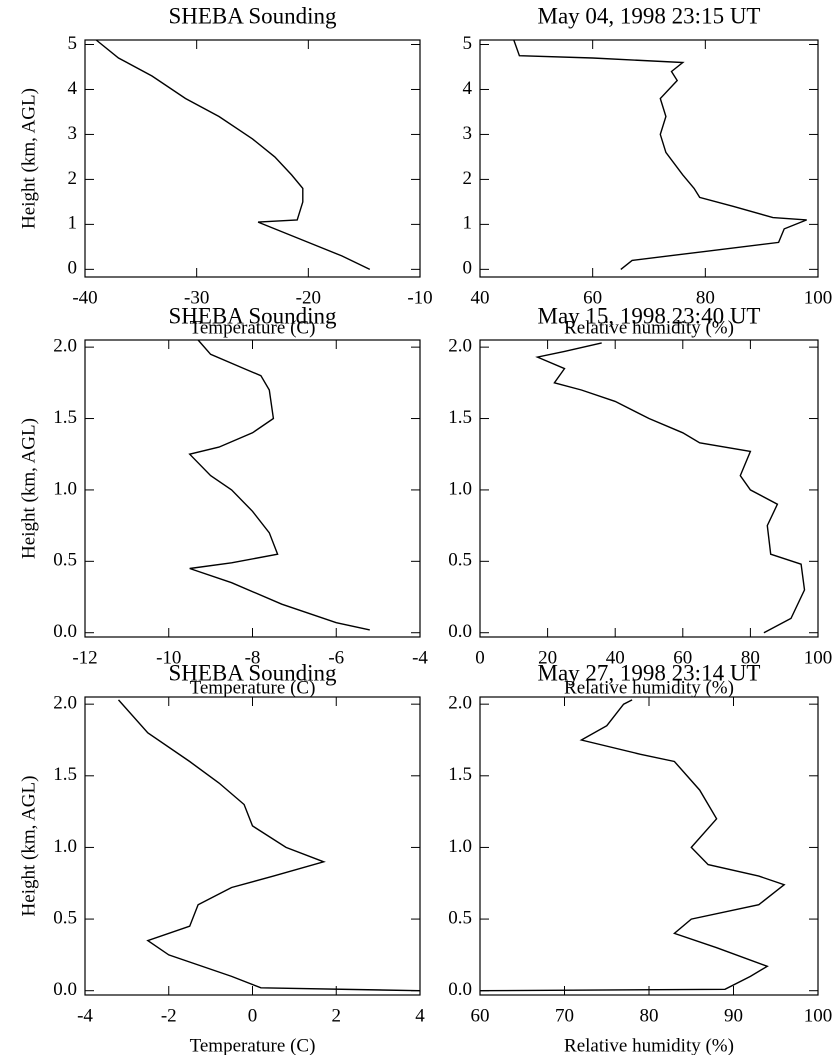 The image size is (836, 1055). What do you see at coordinates (337, 1015) in the screenshot?
I see `x-tick-label: 2` at bounding box center [337, 1015].